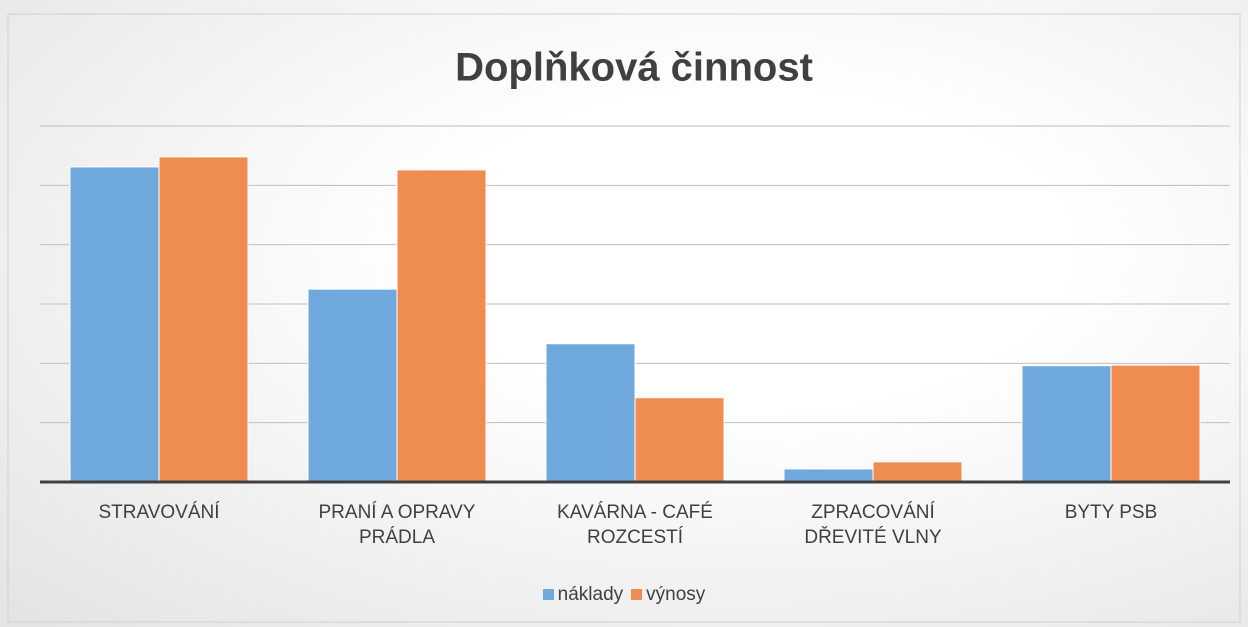 The height and width of the screenshot is (627, 1248). I want to click on x-tick-label: BYTY PSB, so click(1111, 512).